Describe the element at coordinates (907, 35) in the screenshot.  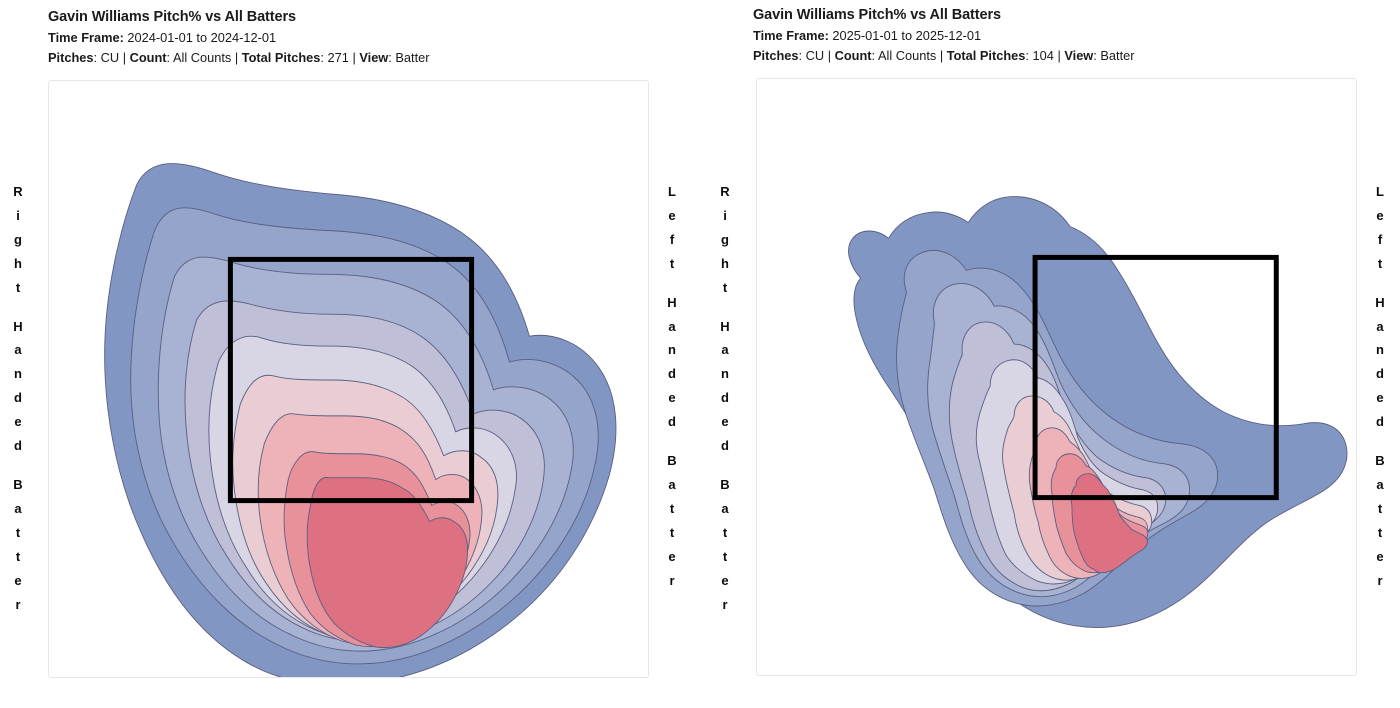
I see `time-frame-value: 2025-01-01 to 2025-12-01` at that location.